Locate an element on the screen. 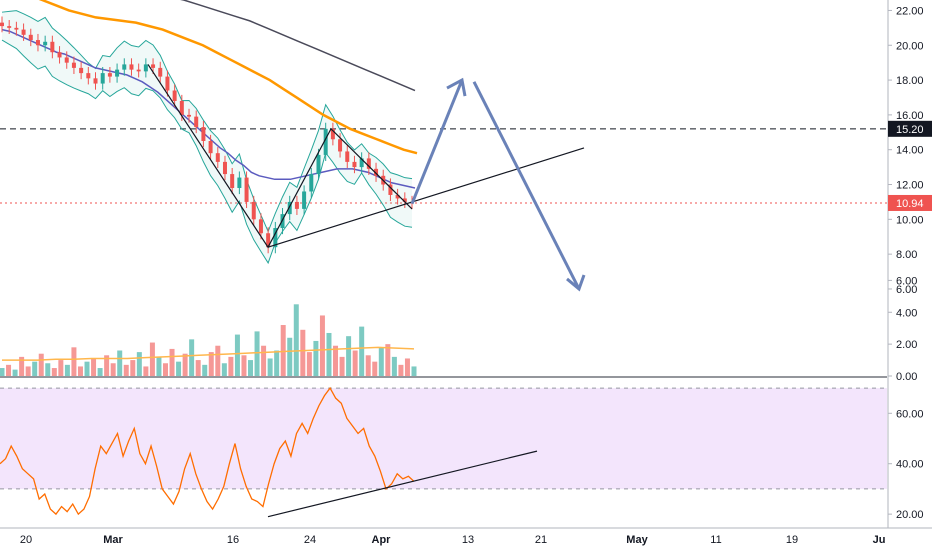  x-tick-label: 16 is located at coordinates (233, 540).